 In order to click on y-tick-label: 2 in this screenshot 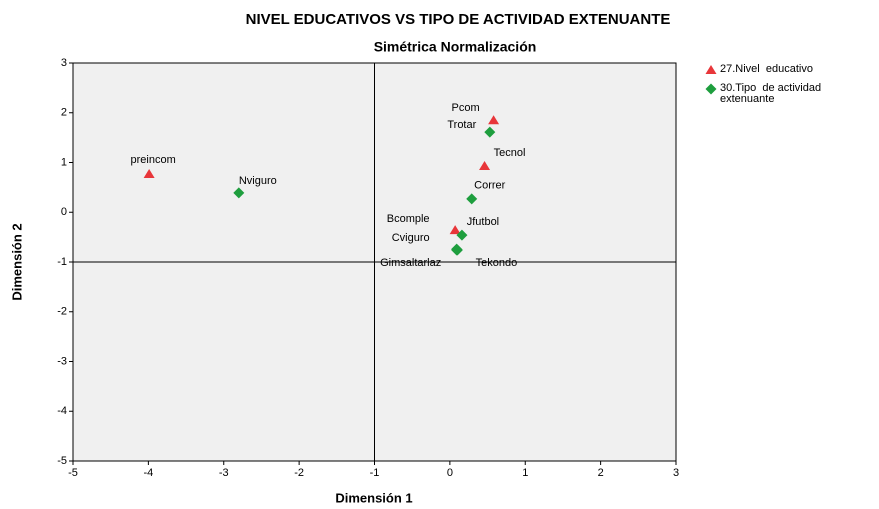, I will do `click(64, 113)`.